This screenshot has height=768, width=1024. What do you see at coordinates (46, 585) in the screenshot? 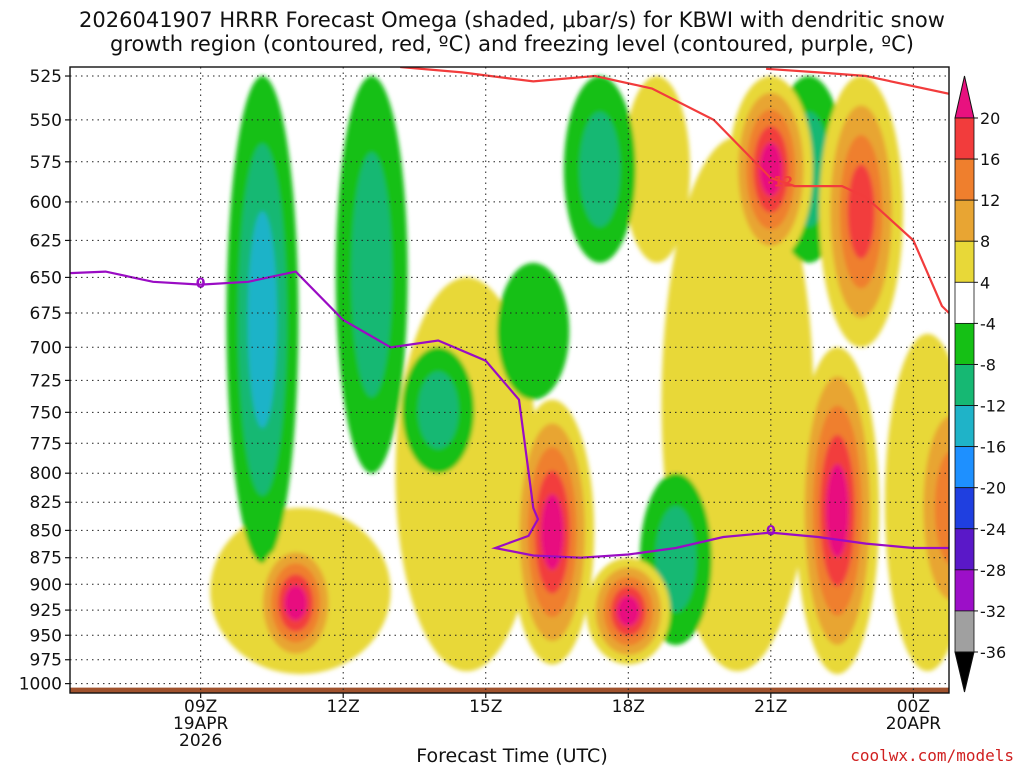
I see `y-tick-label: 900` at bounding box center [46, 585].